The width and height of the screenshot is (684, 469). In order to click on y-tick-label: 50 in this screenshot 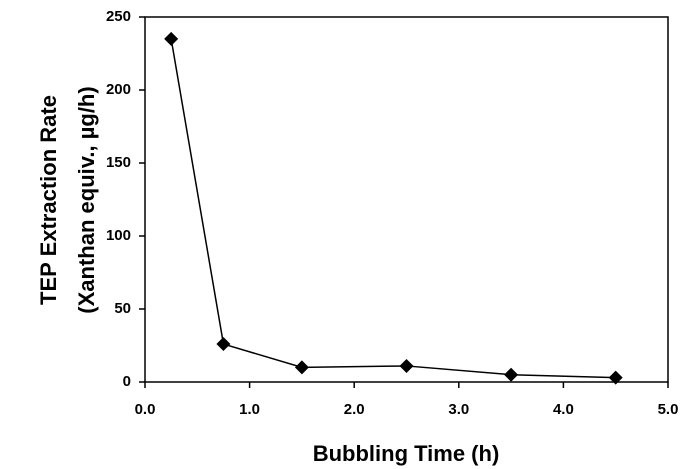, I will do `click(122, 308)`.